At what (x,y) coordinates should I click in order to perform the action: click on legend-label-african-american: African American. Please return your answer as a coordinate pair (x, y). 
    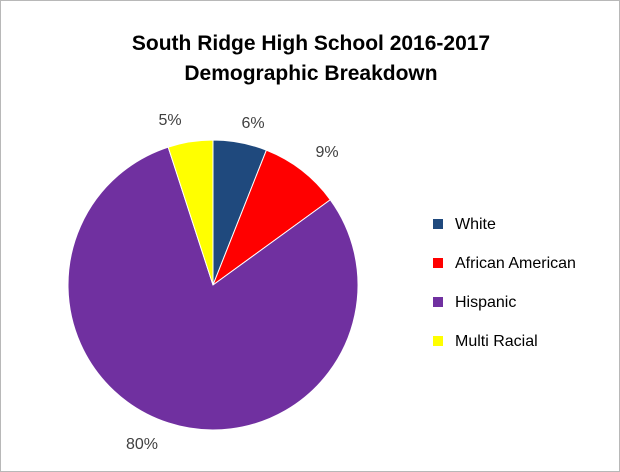
    Looking at the image, I should click on (515, 263).